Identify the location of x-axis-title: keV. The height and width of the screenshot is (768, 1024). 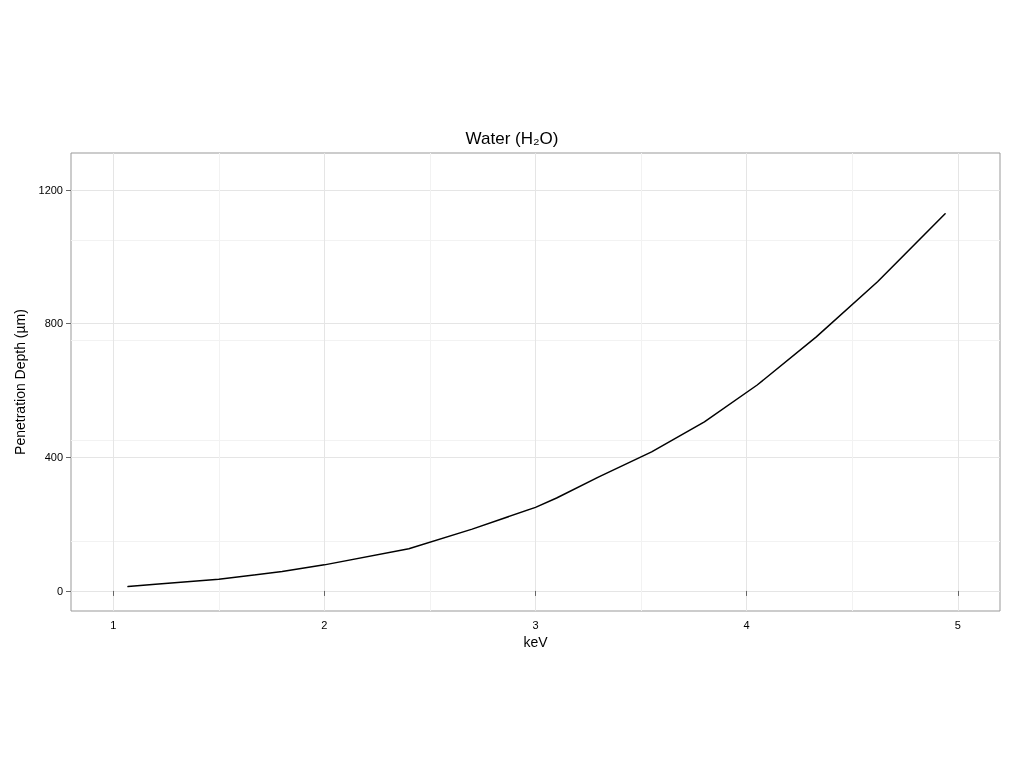
(536, 641).